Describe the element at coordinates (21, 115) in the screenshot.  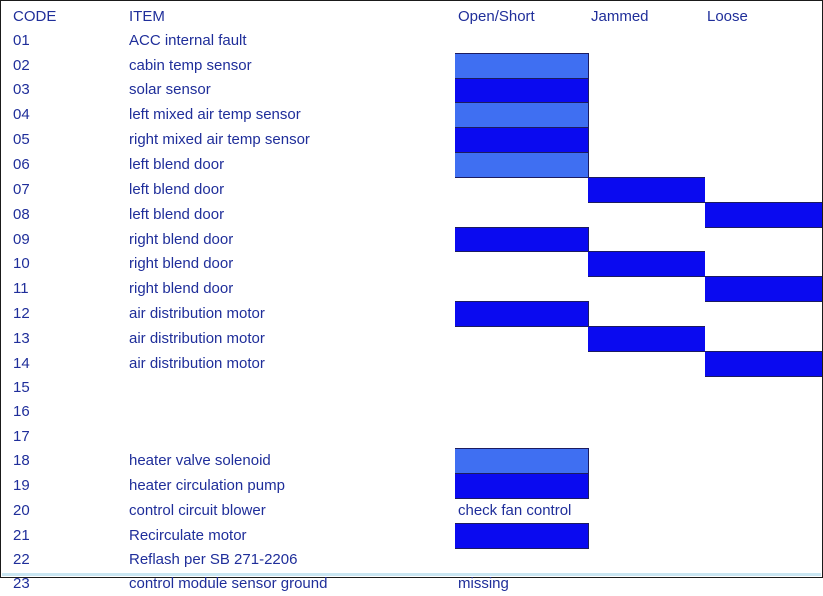
I see `row-code: 04` at that location.